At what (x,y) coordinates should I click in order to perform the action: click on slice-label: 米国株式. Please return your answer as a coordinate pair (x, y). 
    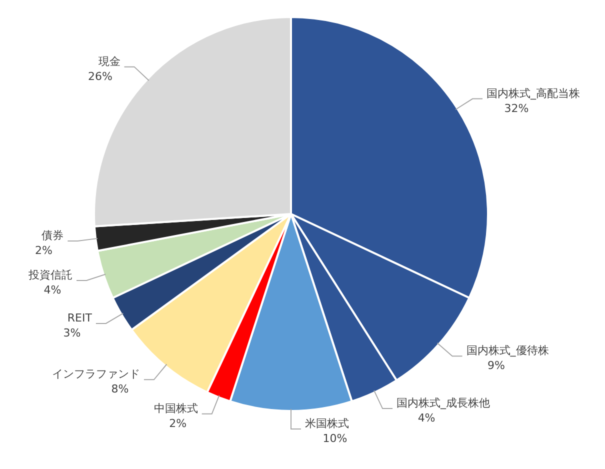
    Looking at the image, I should click on (327, 423).